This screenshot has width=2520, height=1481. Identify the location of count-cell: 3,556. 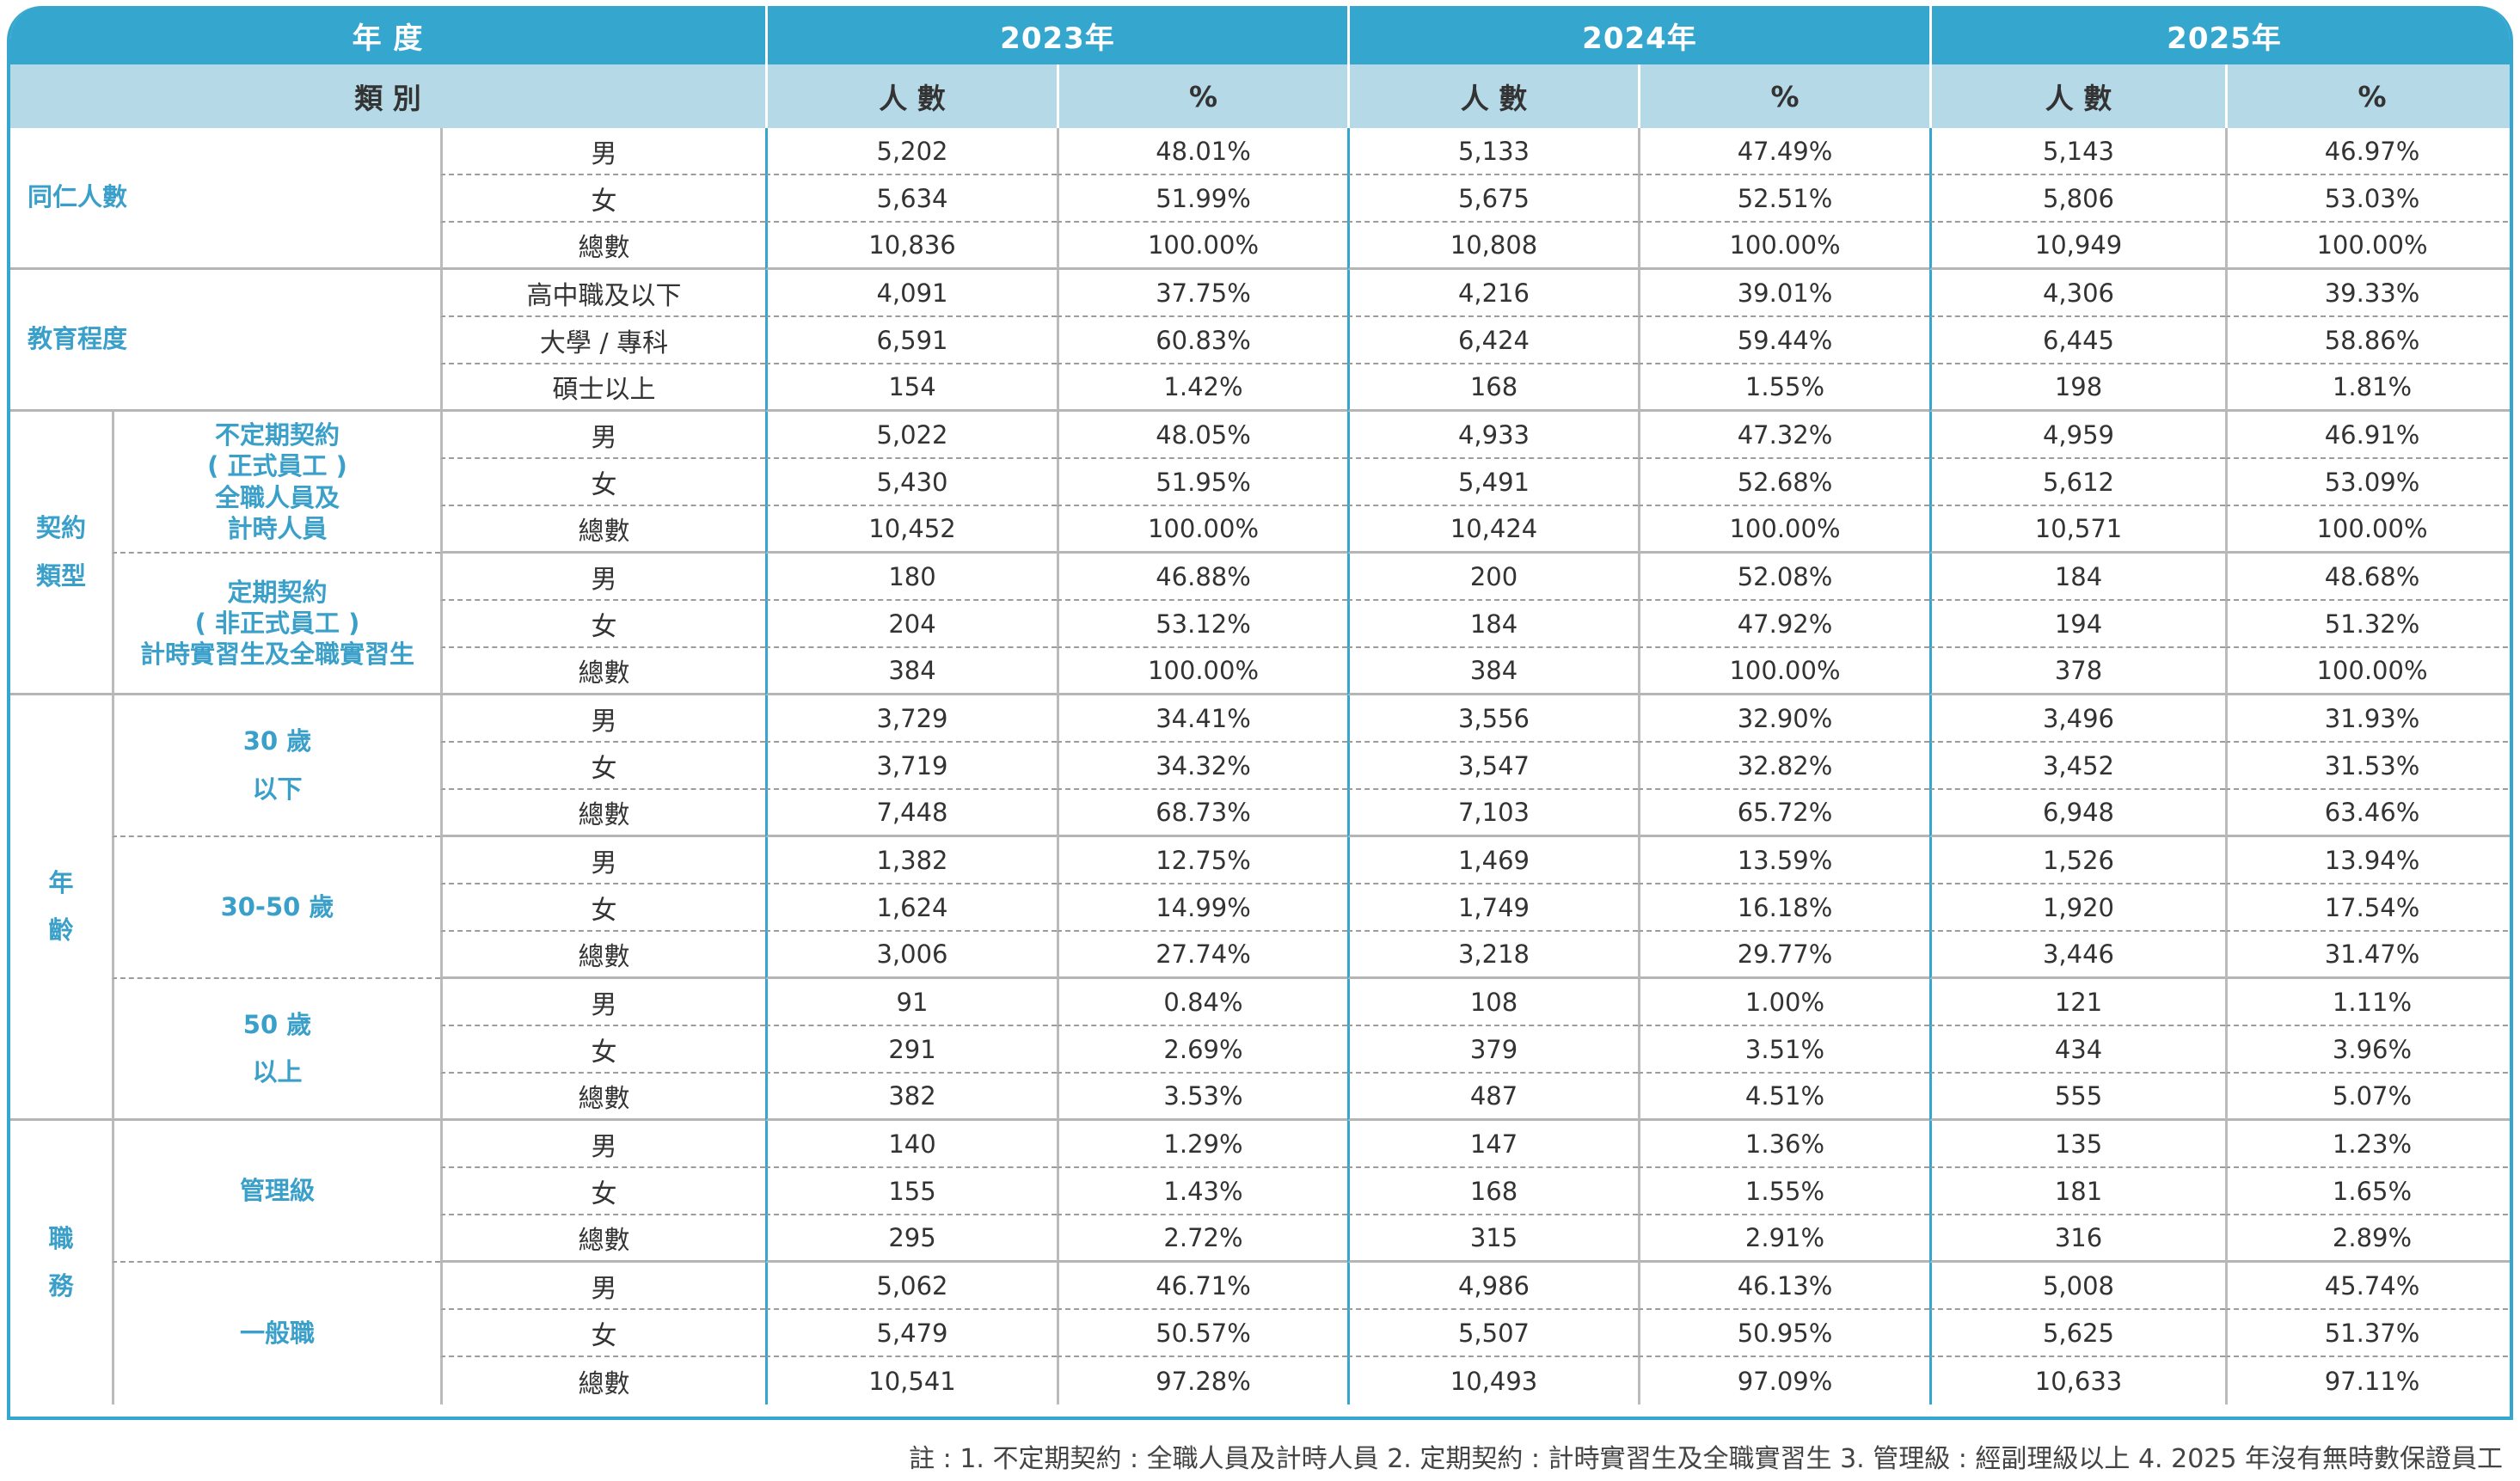
(1493, 719).